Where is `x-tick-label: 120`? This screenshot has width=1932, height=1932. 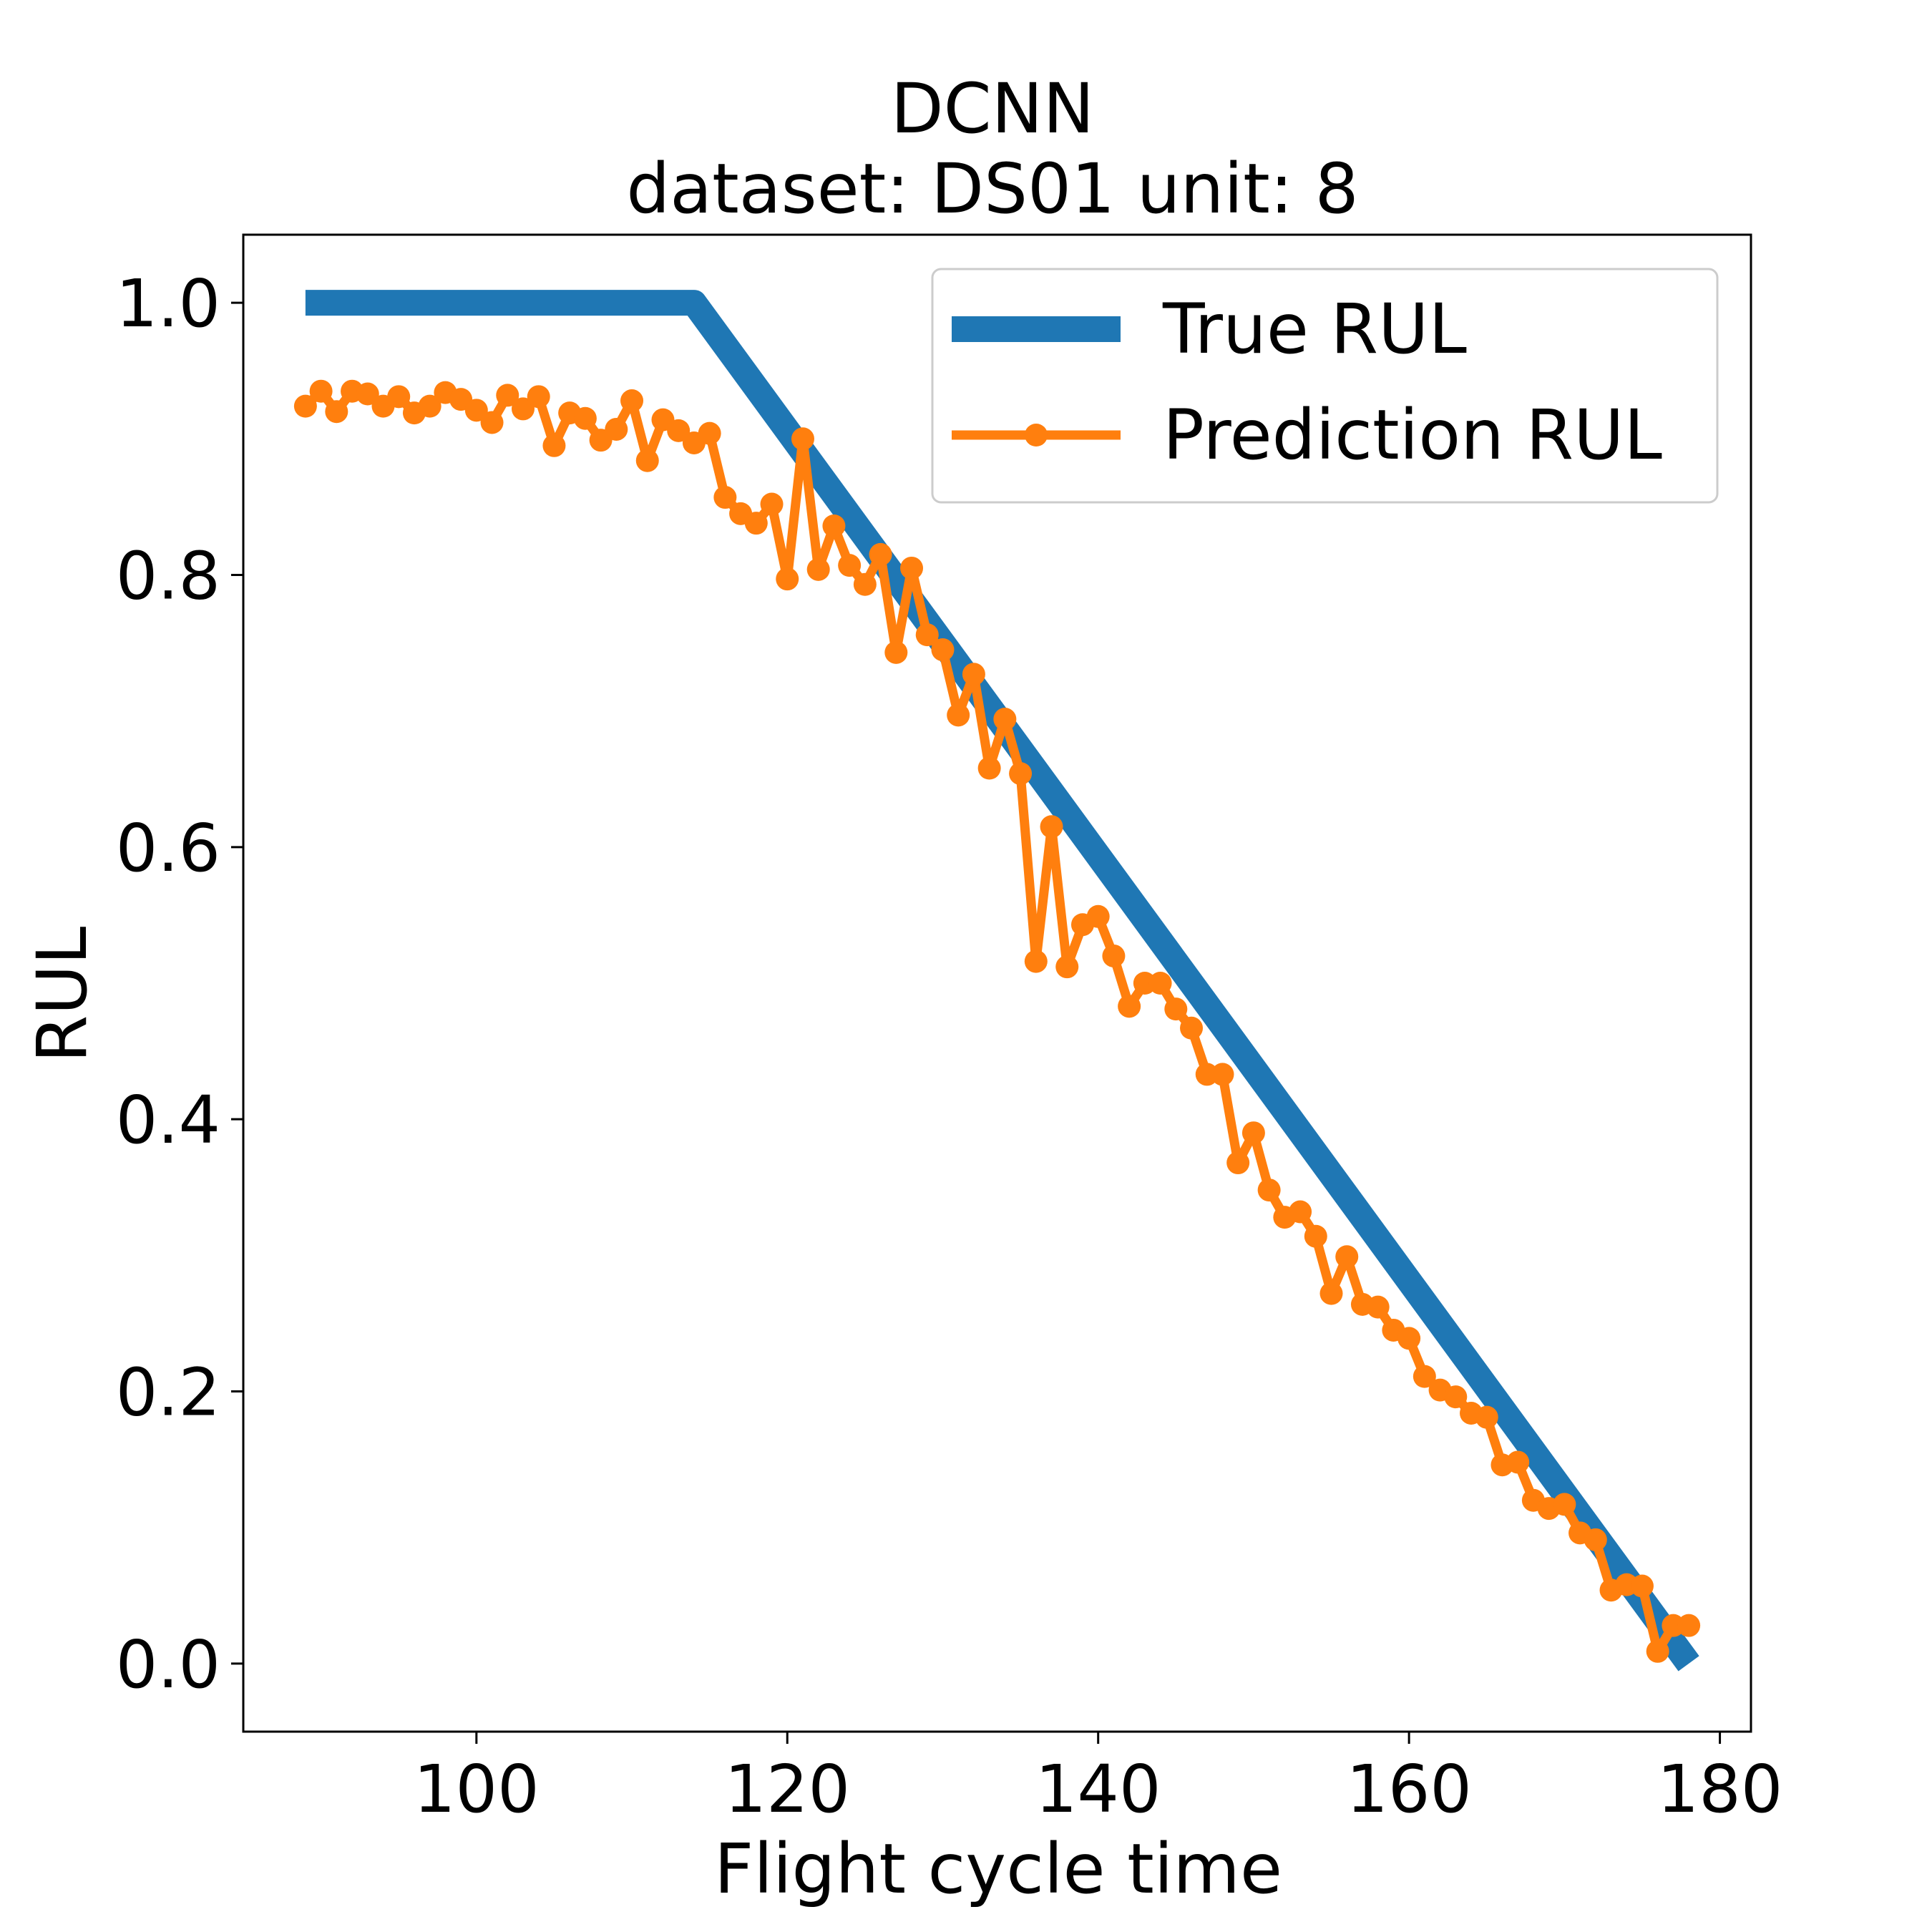
x-tick-label: 120 is located at coordinates (787, 1789).